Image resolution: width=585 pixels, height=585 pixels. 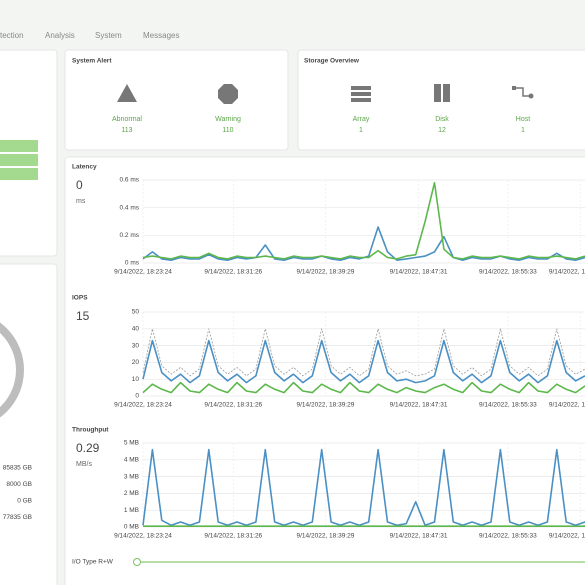 What do you see at coordinates (131, 443) in the screenshot?
I see `y-tick-label: 5 MB` at bounding box center [131, 443].